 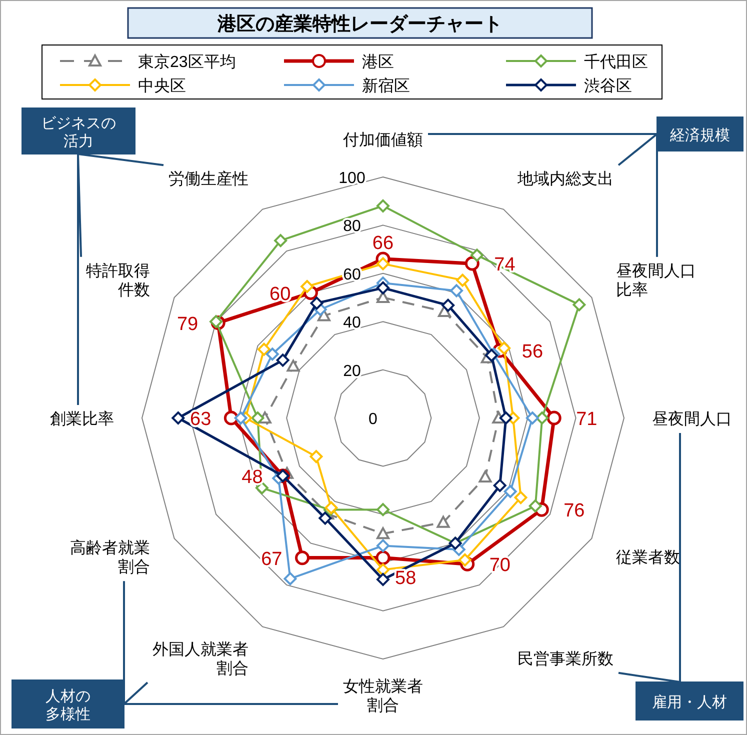 What do you see at coordinates (378, 62) in the screenshot?
I see `legend-label: 港区` at bounding box center [378, 62].